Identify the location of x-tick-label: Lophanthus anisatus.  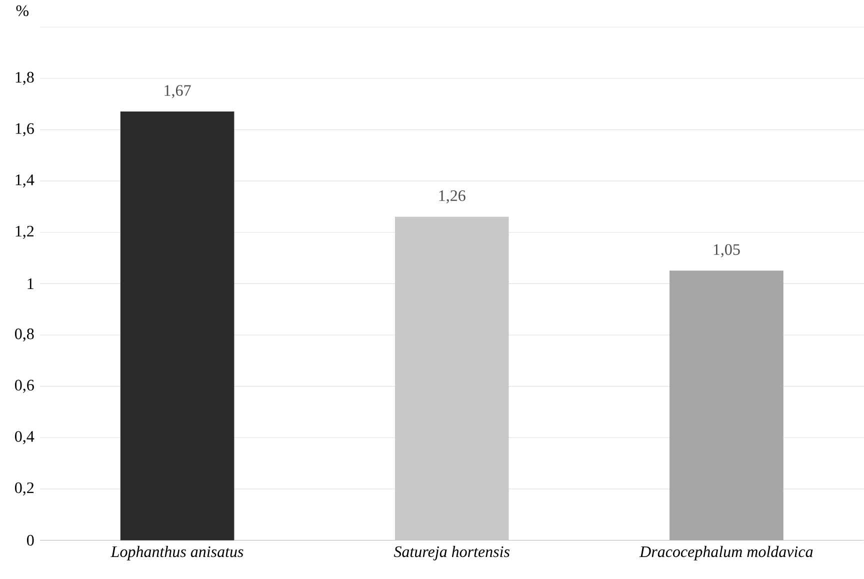
(177, 553).